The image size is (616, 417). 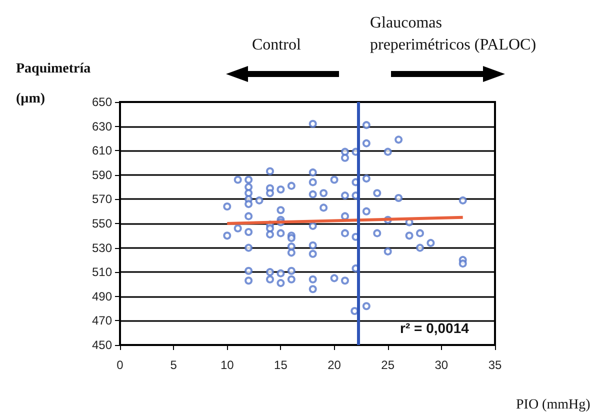 What do you see at coordinates (102, 126) in the screenshot?
I see `y-tick-label: 630` at bounding box center [102, 126].